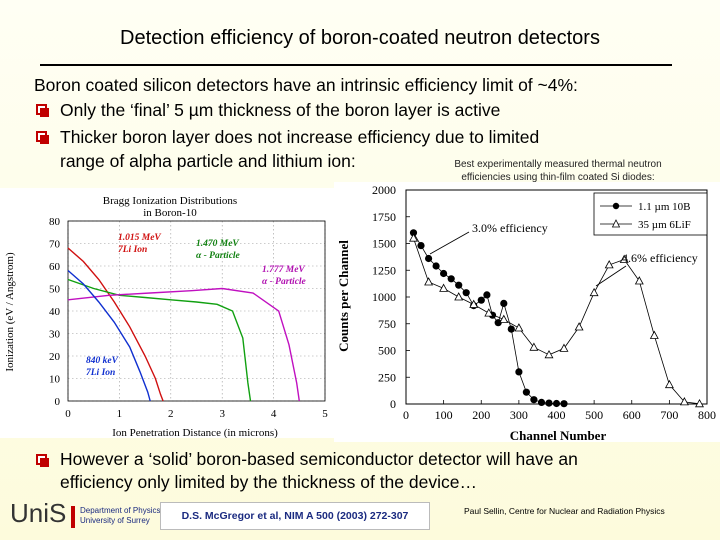  I want to click on spectrum-y-tick-label-500: 500, so click(387, 351).